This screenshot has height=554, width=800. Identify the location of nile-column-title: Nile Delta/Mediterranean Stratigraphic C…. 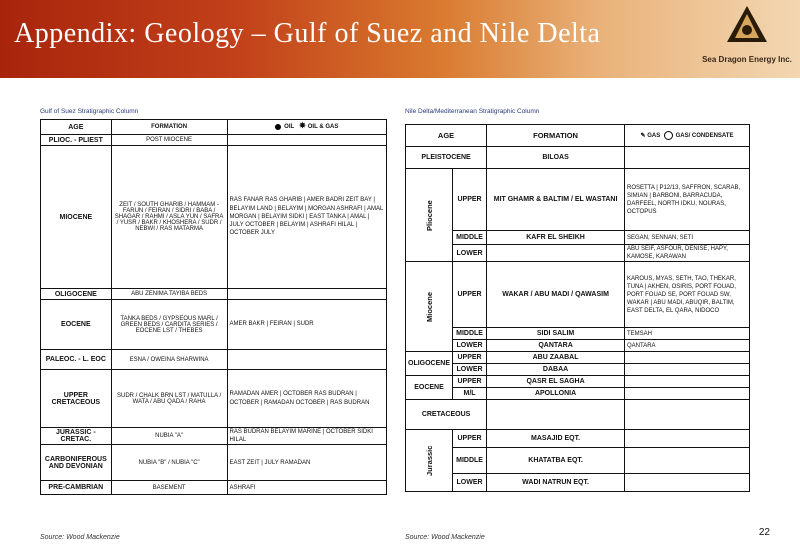
(472, 111).